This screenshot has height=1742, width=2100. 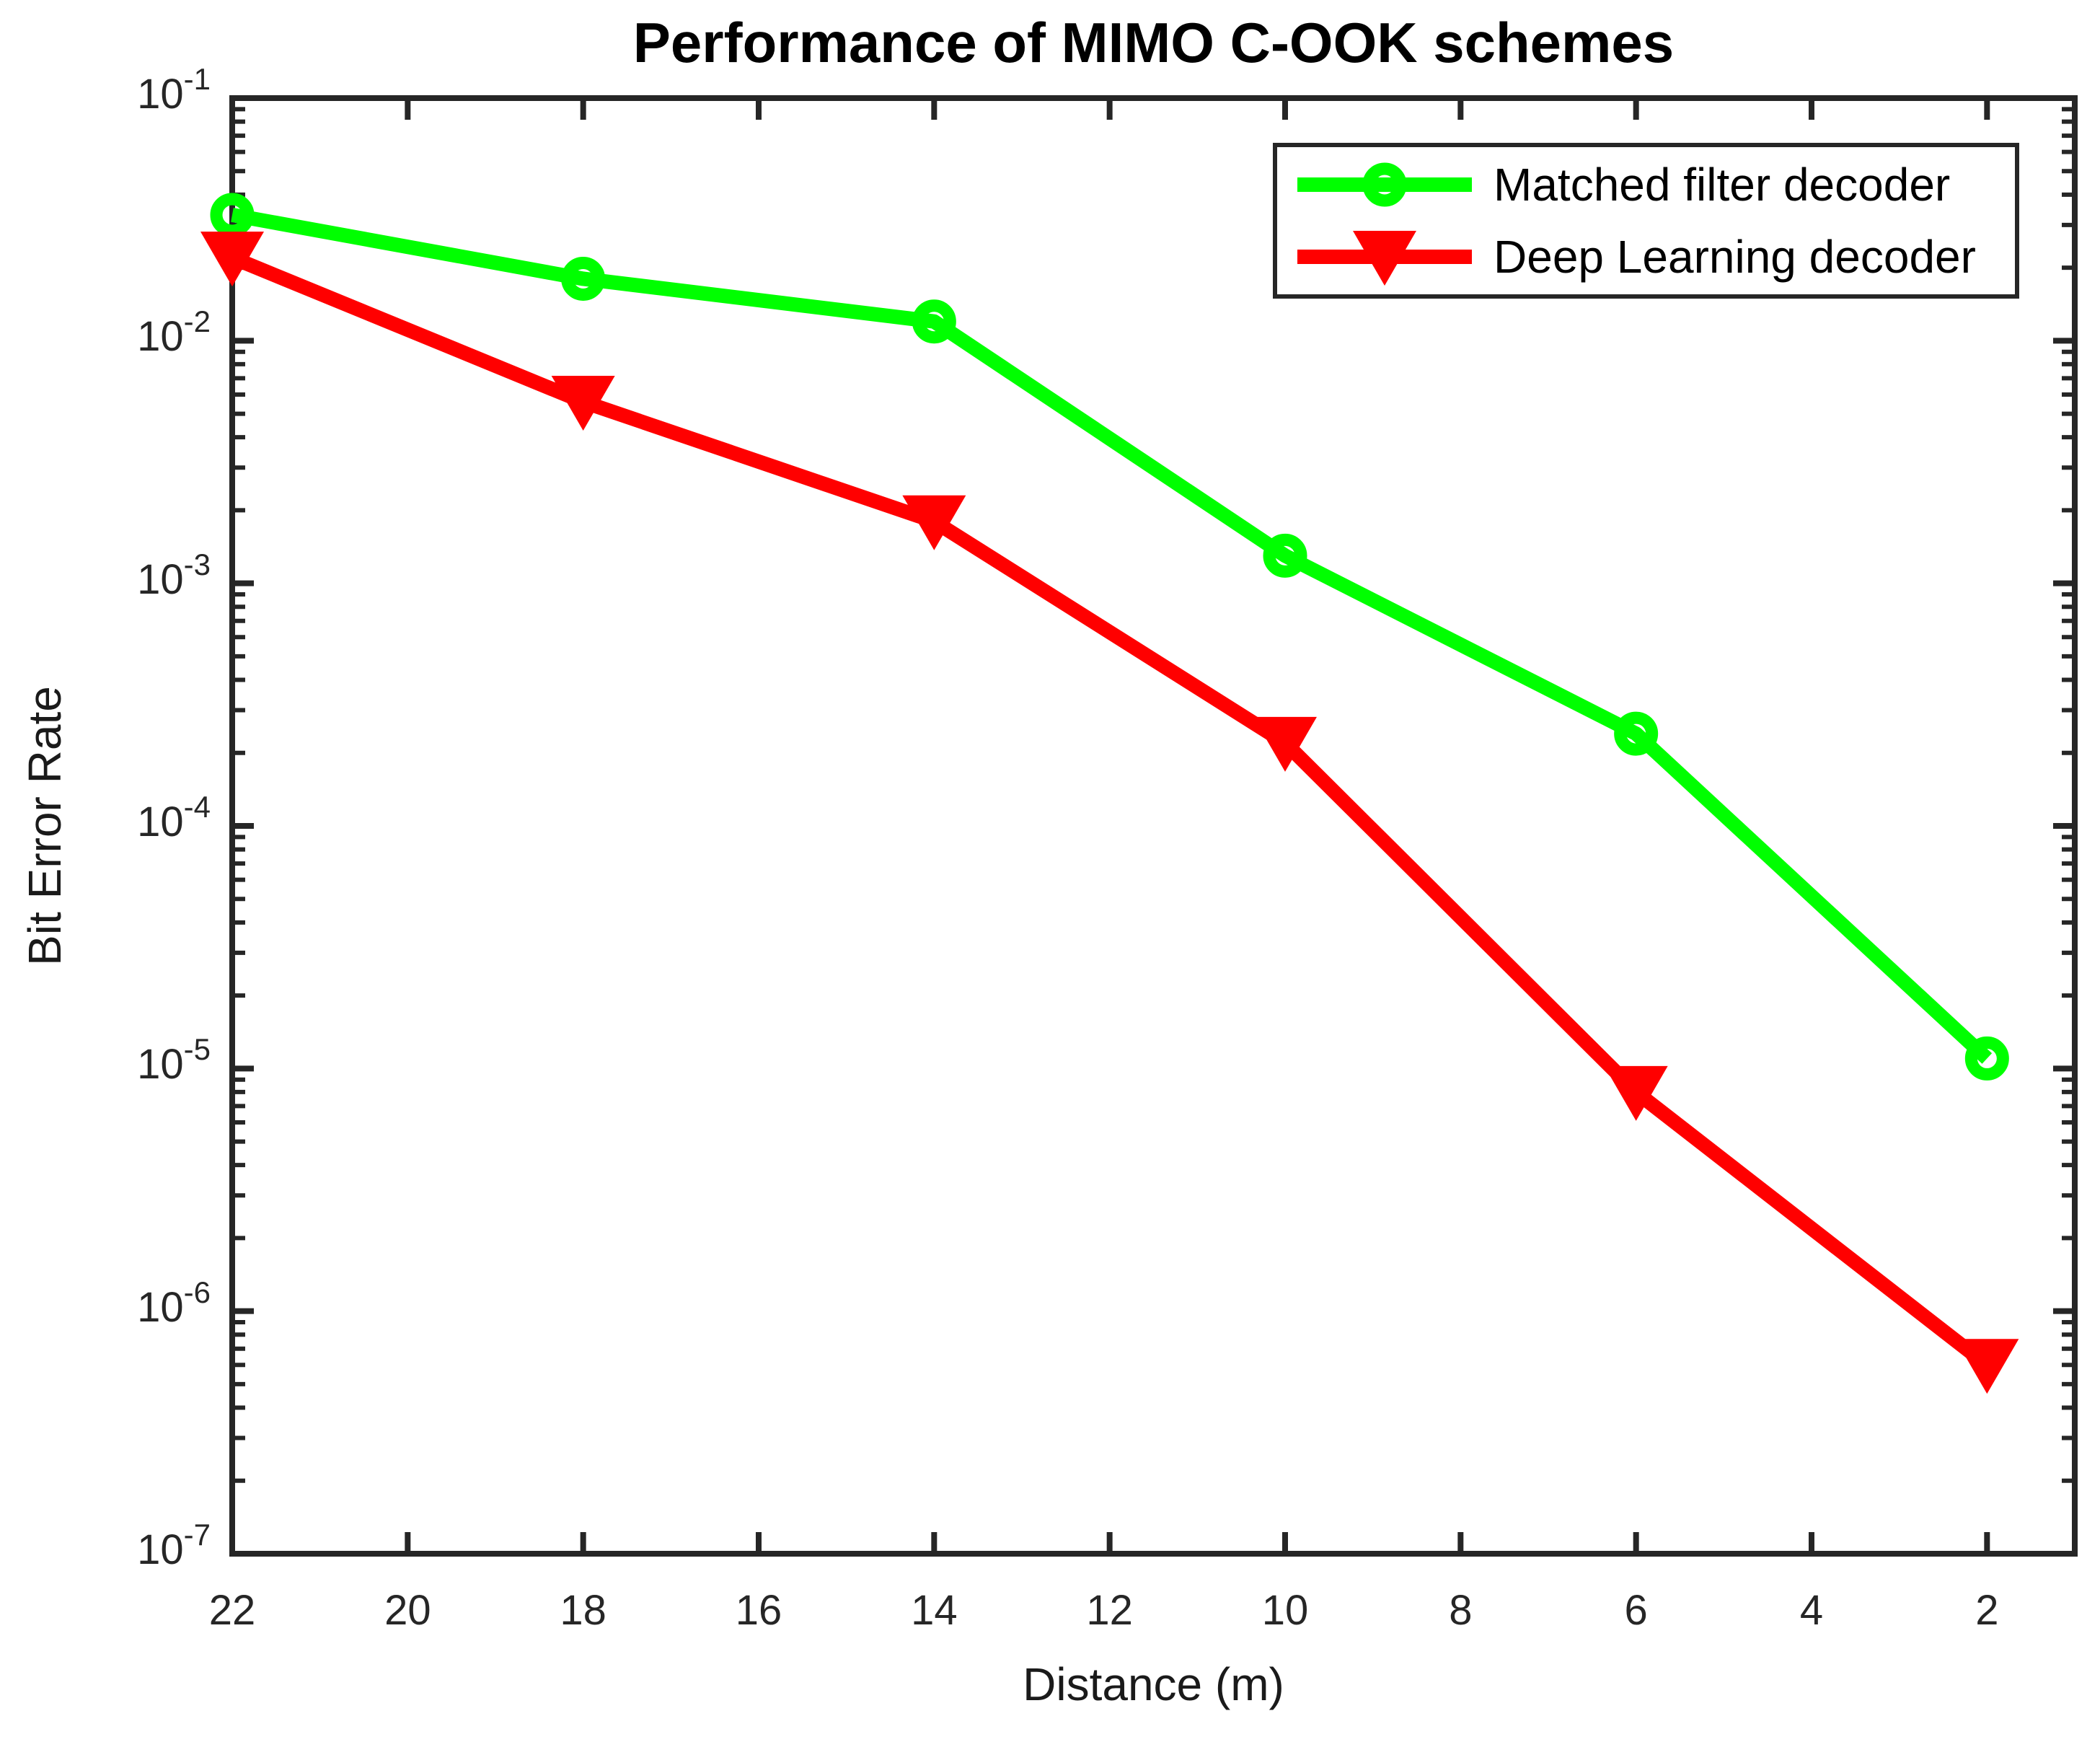 I want to click on x-tick-label: 10, so click(x=1285, y=1611).